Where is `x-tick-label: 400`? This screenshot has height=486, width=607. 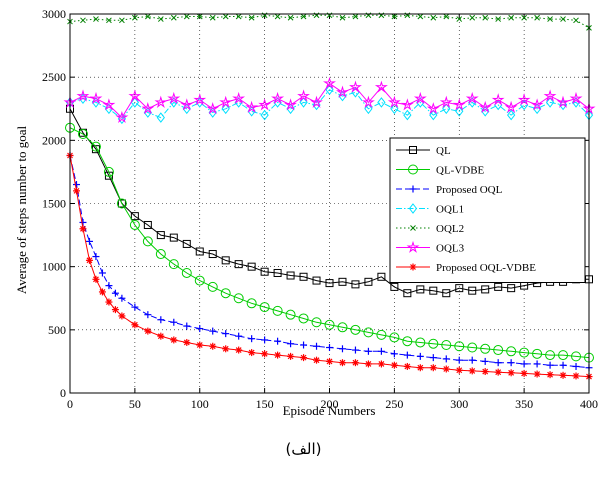 x-tick-label: 400 is located at coordinates (589, 404).